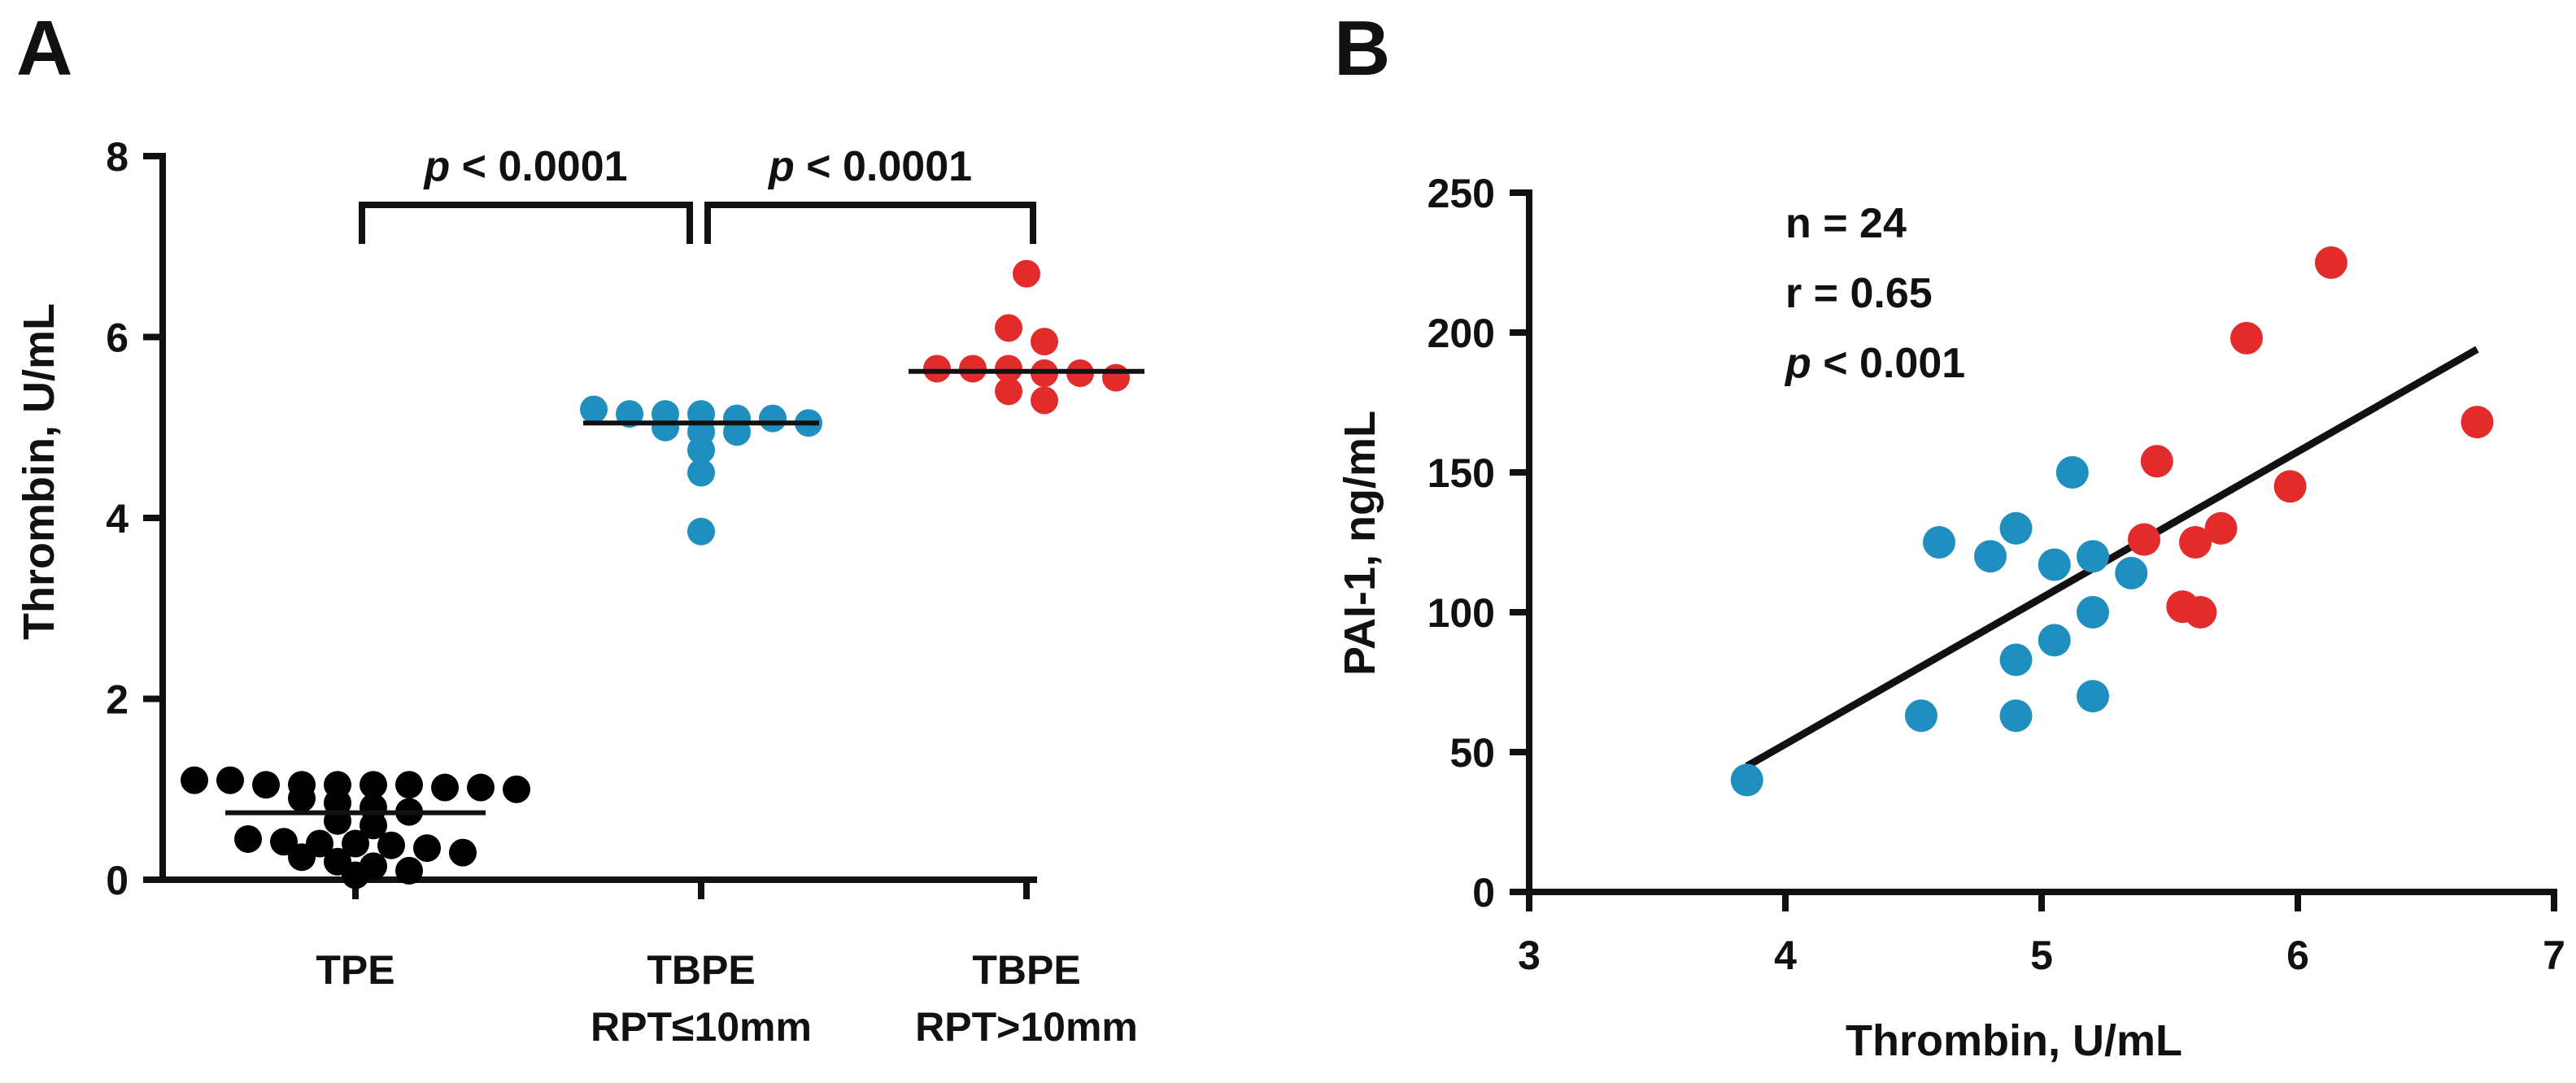 The image size is (2576, 1083). What do you see at coordinates (2041, 955) in the screenshot?
I see `panel-b-x-tick-label: 5` at bounding box center [2041, 955].